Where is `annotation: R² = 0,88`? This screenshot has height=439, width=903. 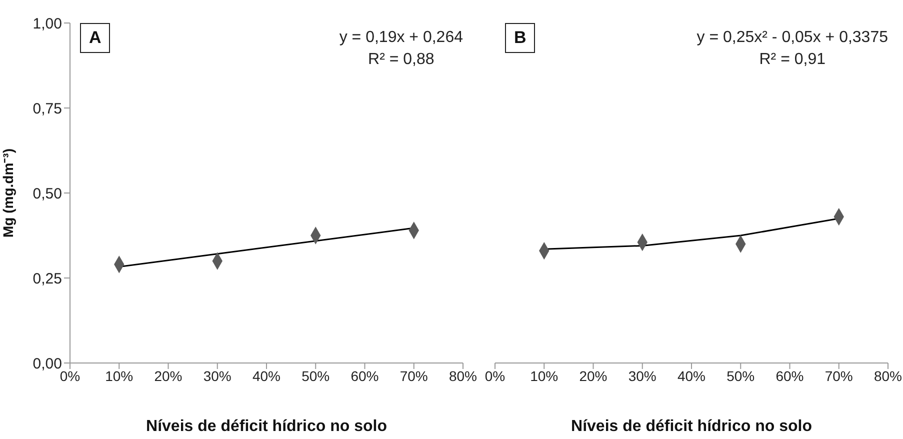 annotation: R² = 0,88 is located at coordinates (401, 60).